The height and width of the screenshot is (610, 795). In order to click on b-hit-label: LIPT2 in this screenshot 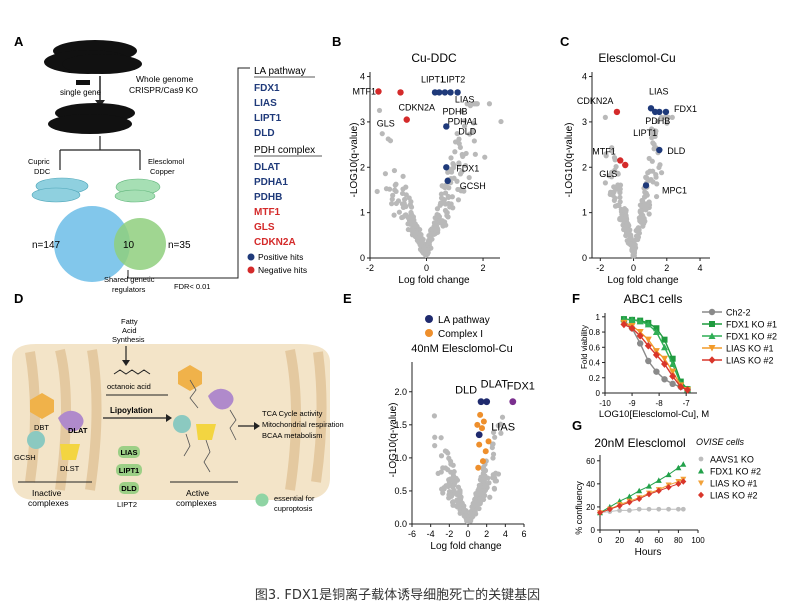, I will do `click(453, 79)`.